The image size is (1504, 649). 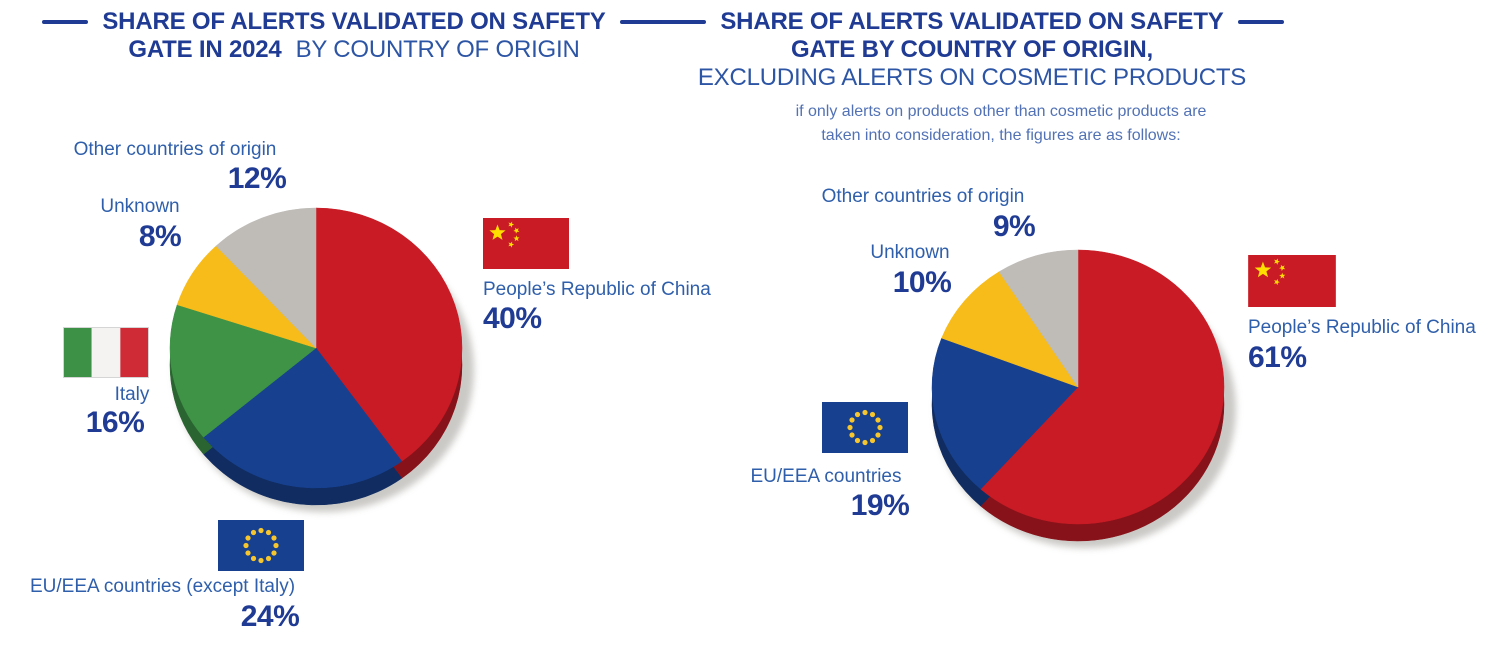 What do you see at coordinates (132, 394) in the screenshot?
I see `slice-label-italy: Italy` at bounding box center [132, 394].